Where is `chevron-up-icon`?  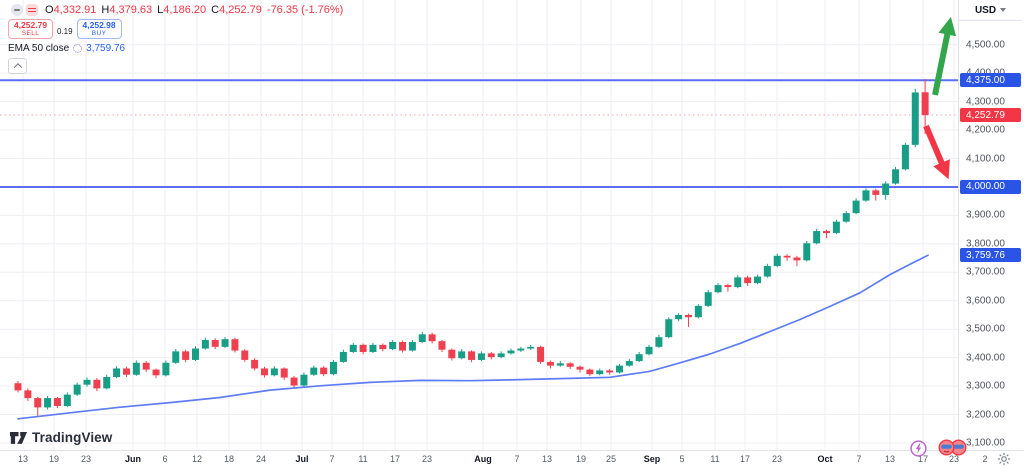 chevron-up-icon is located at coordinates (17, 67).